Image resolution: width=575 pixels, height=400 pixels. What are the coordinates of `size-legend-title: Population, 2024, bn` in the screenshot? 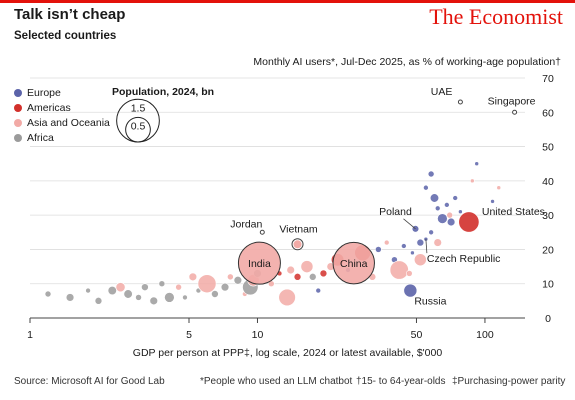 It's located at (163, 92).